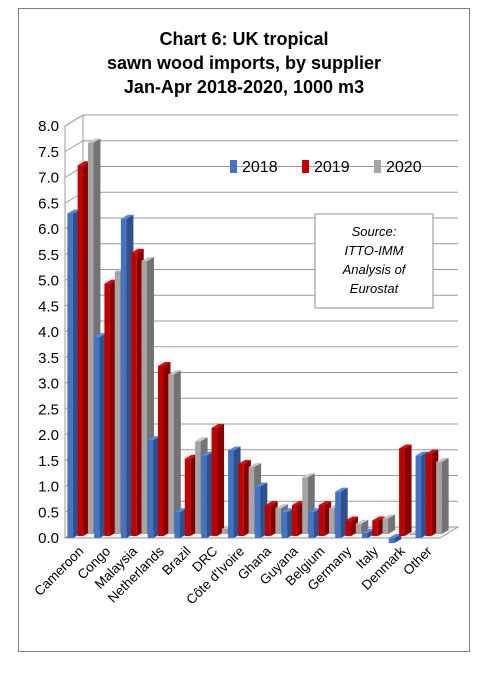 Image resolution: width=490 pixels, height=674 pixels. What do you see at coordinates (48, 255) in the screenshot?
I see `y-tick-label: 5.5` at bounding box center [48, 255].